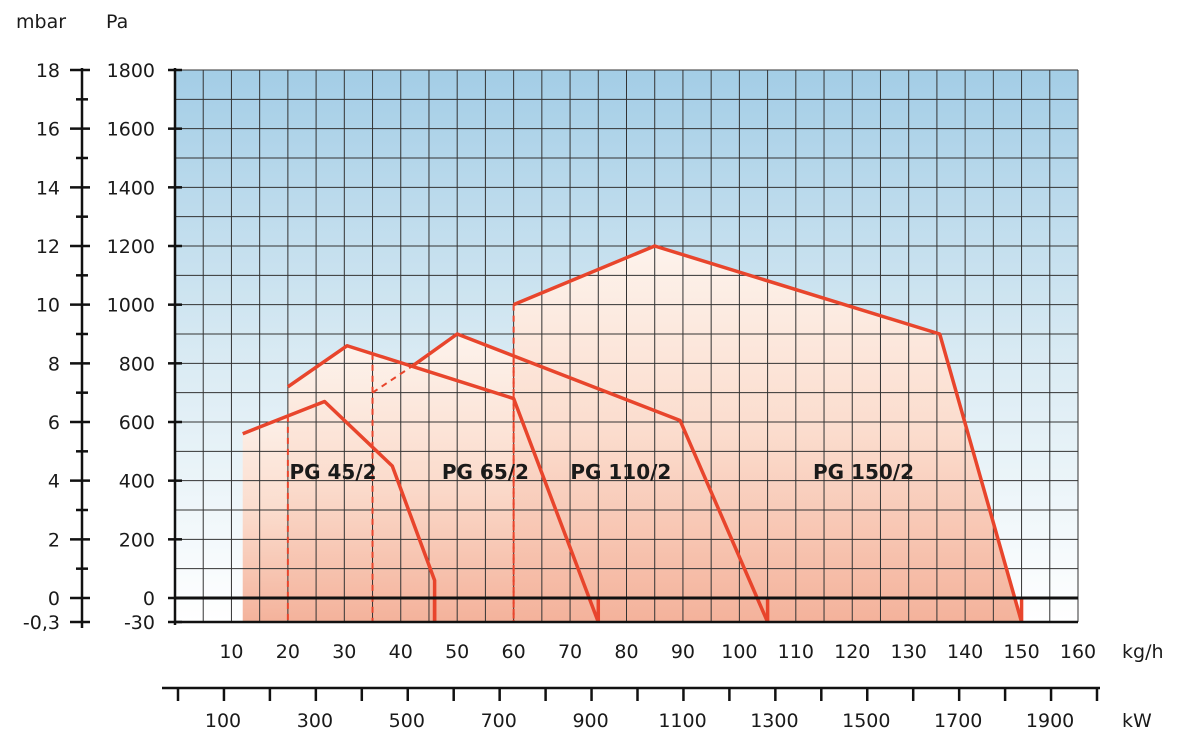 The height and width of the screenshot is (731, 1179). What do you see at coordinates (965, 652) in the screenshot?
I see `x-tick-label-13: 140` at bounding box center [965, 652].